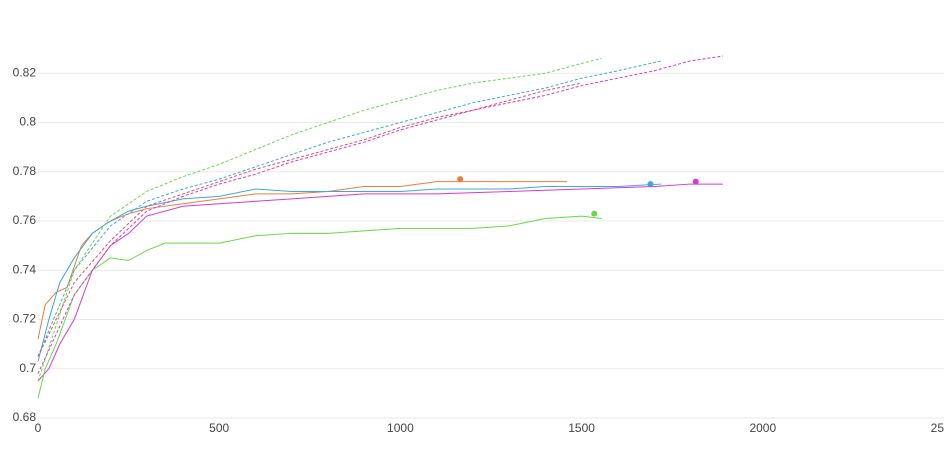 This screenshot has width=944, height=450. Describe the element at coordinates (25, 220) in the screenshot. I see `y-tick-label: 0.76` at that location.